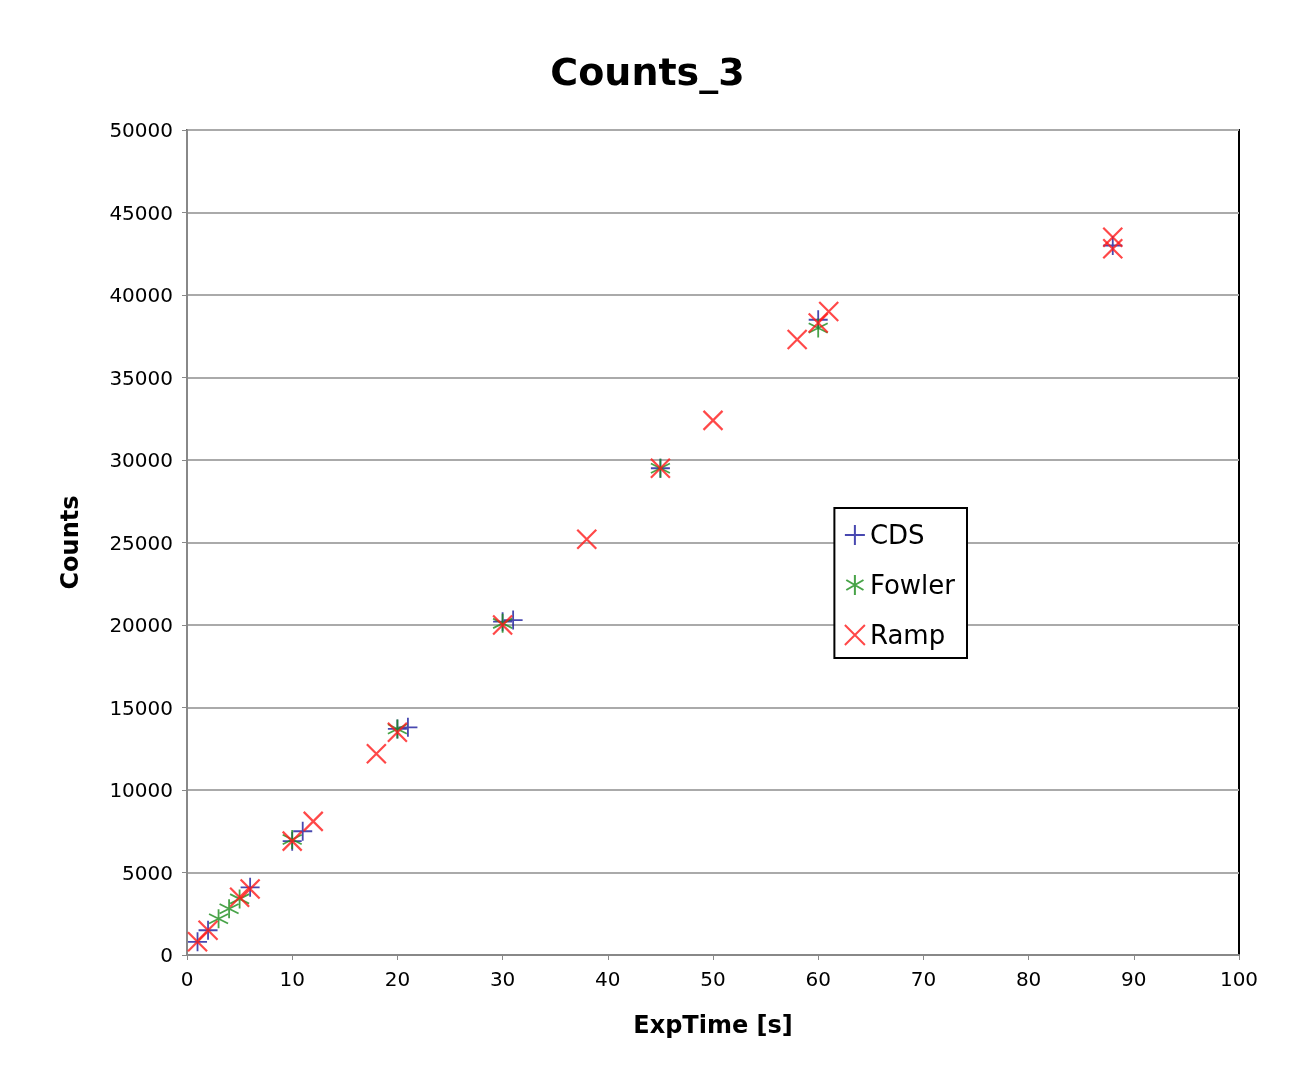  What do you see at coordinates (397, 979) in the screenshot?
I see `x-tick-label: 20` at bounding box center [397, 979].